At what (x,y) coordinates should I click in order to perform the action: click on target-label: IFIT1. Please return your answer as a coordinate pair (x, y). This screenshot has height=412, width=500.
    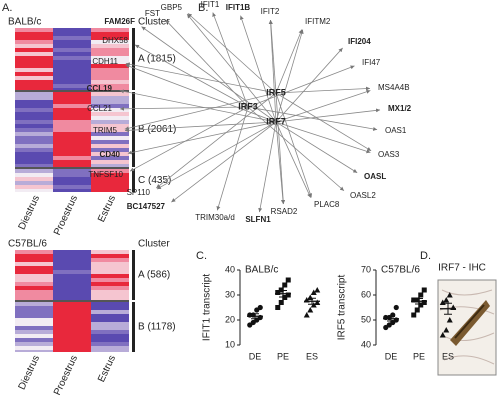
    Looking at the image, I should click on (210, 4).